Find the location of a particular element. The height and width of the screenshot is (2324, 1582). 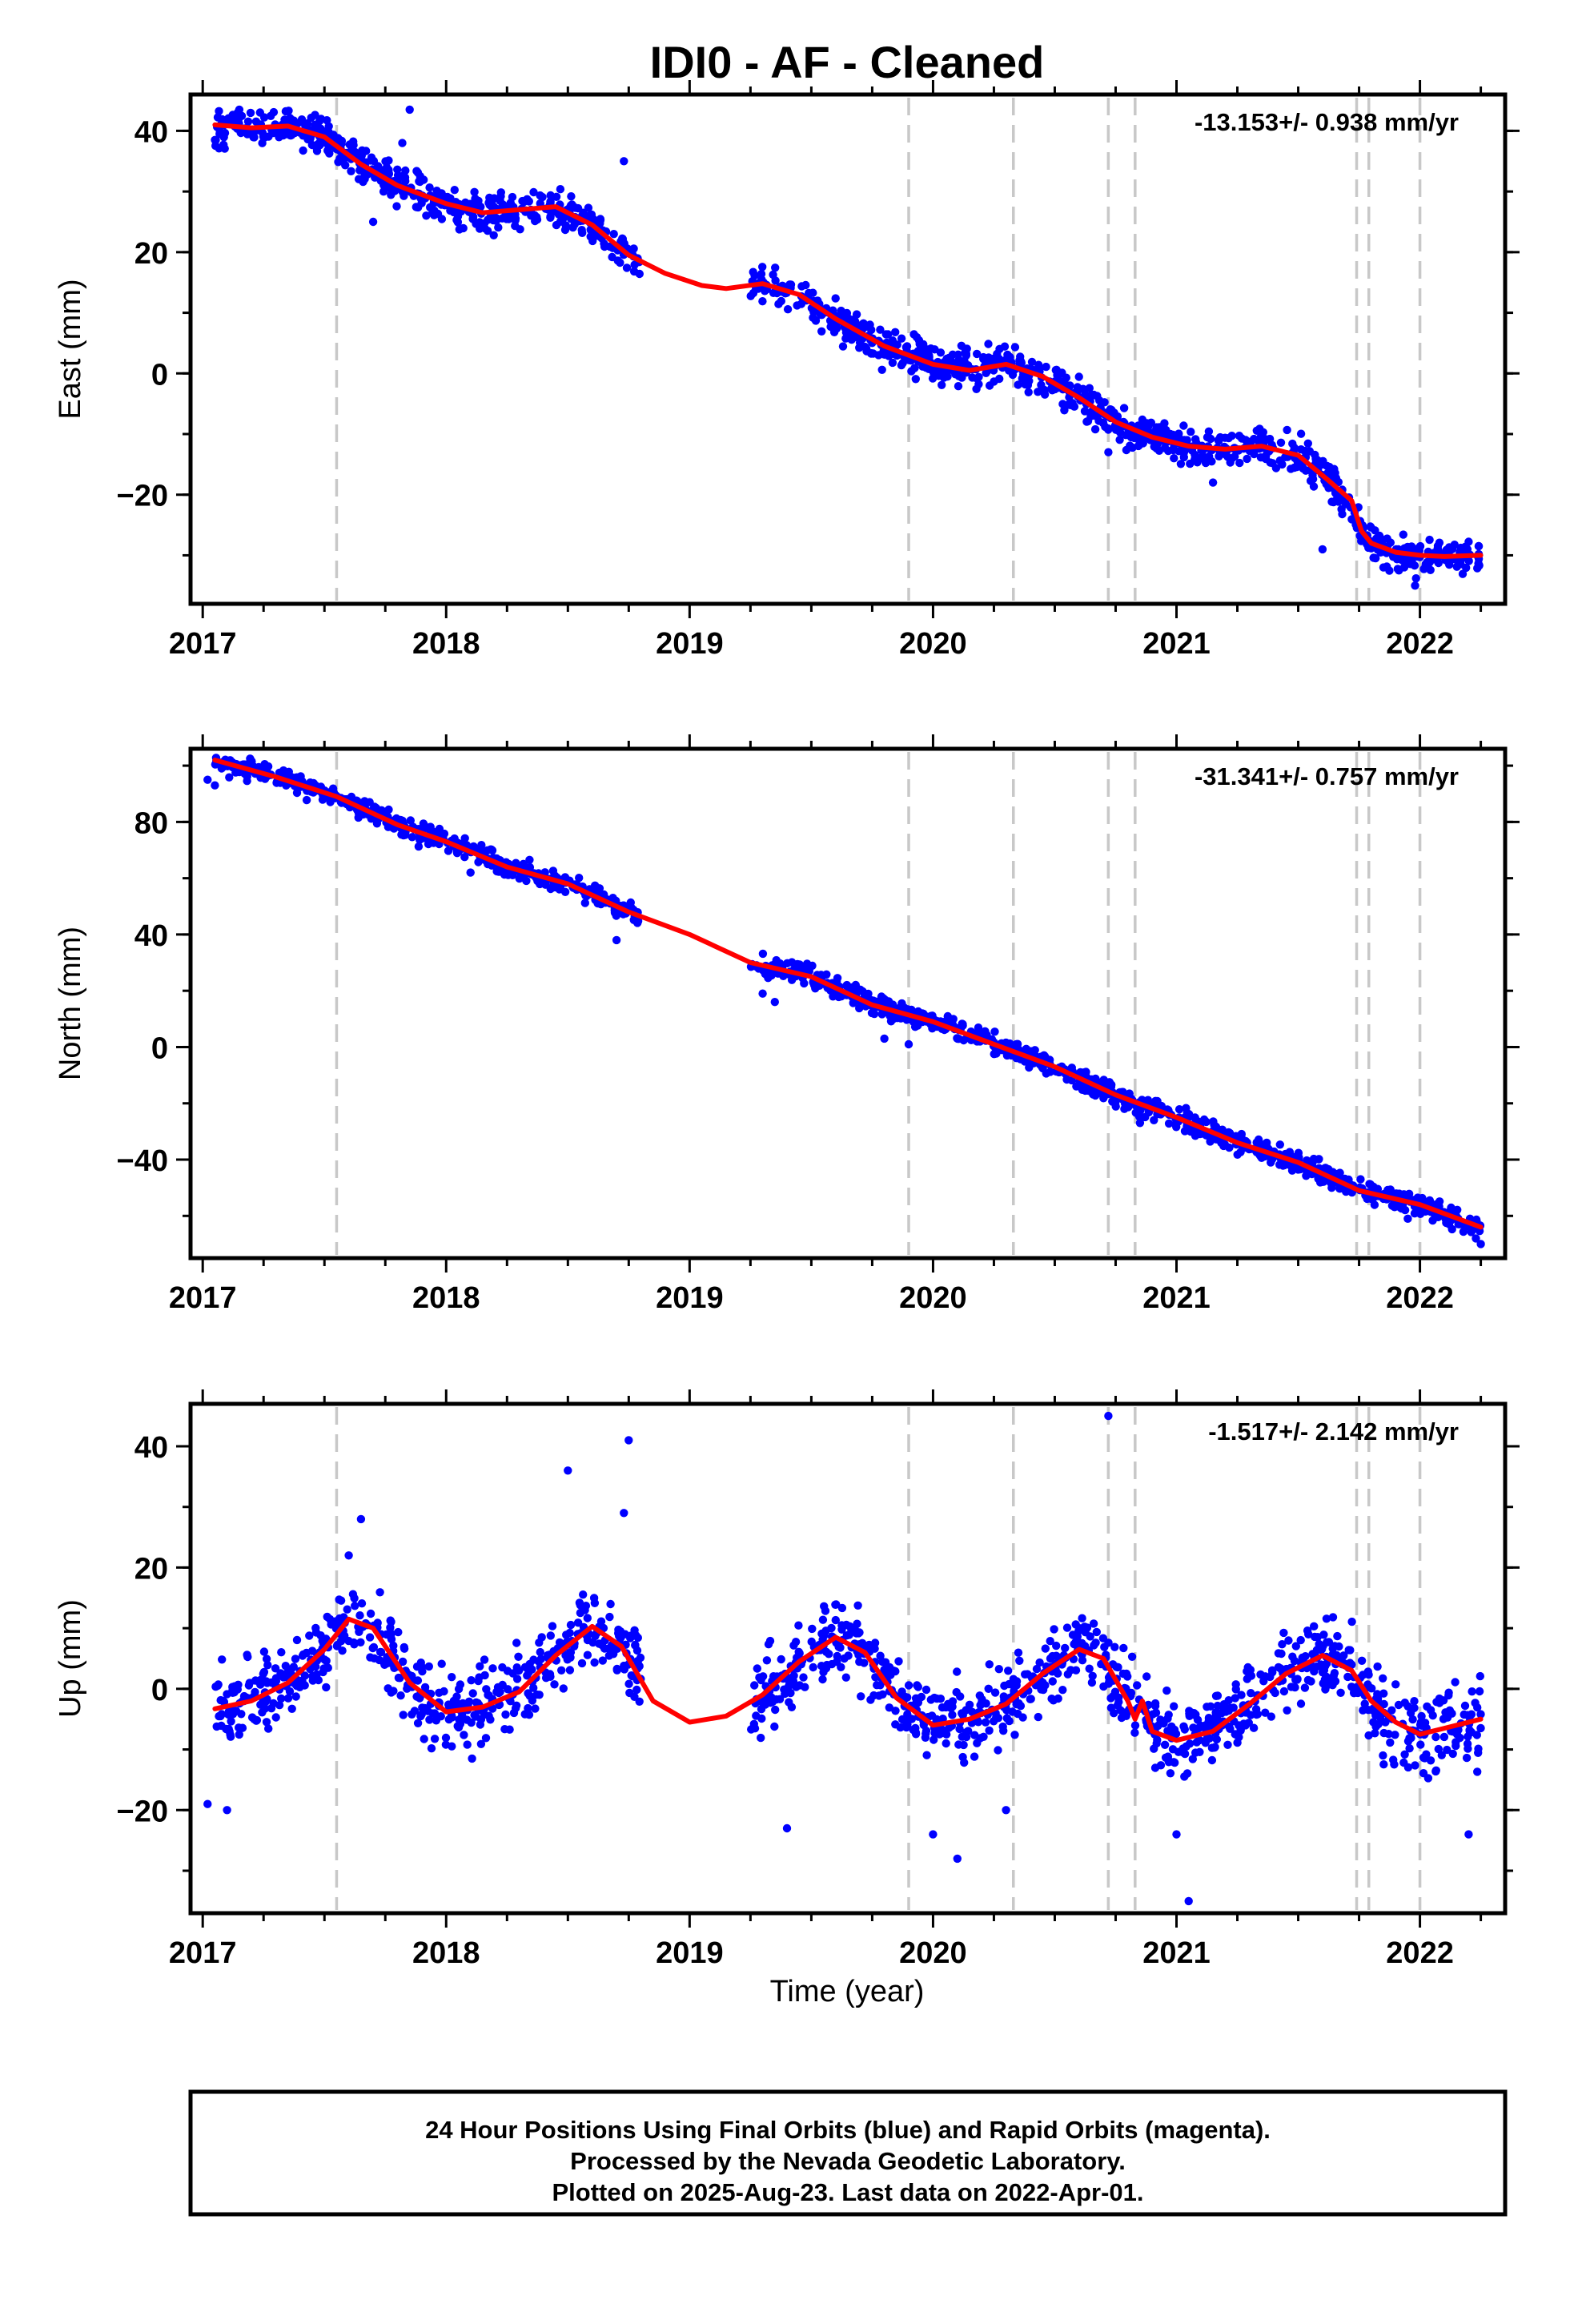

x-axis-title: Time (year) is located at coordinates (847, 1992).